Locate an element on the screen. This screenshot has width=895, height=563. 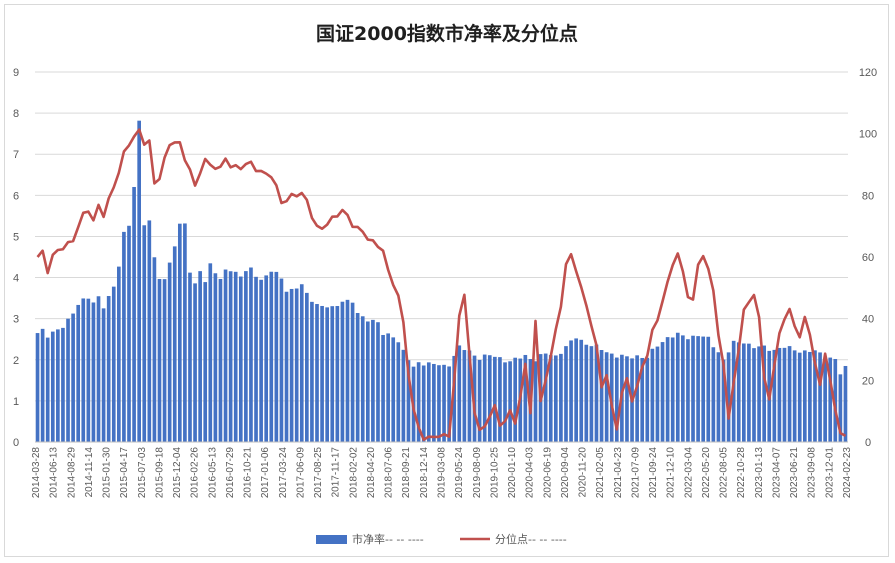
x-tick-label: 2017-11-17 is located at coordinates (336, 472).